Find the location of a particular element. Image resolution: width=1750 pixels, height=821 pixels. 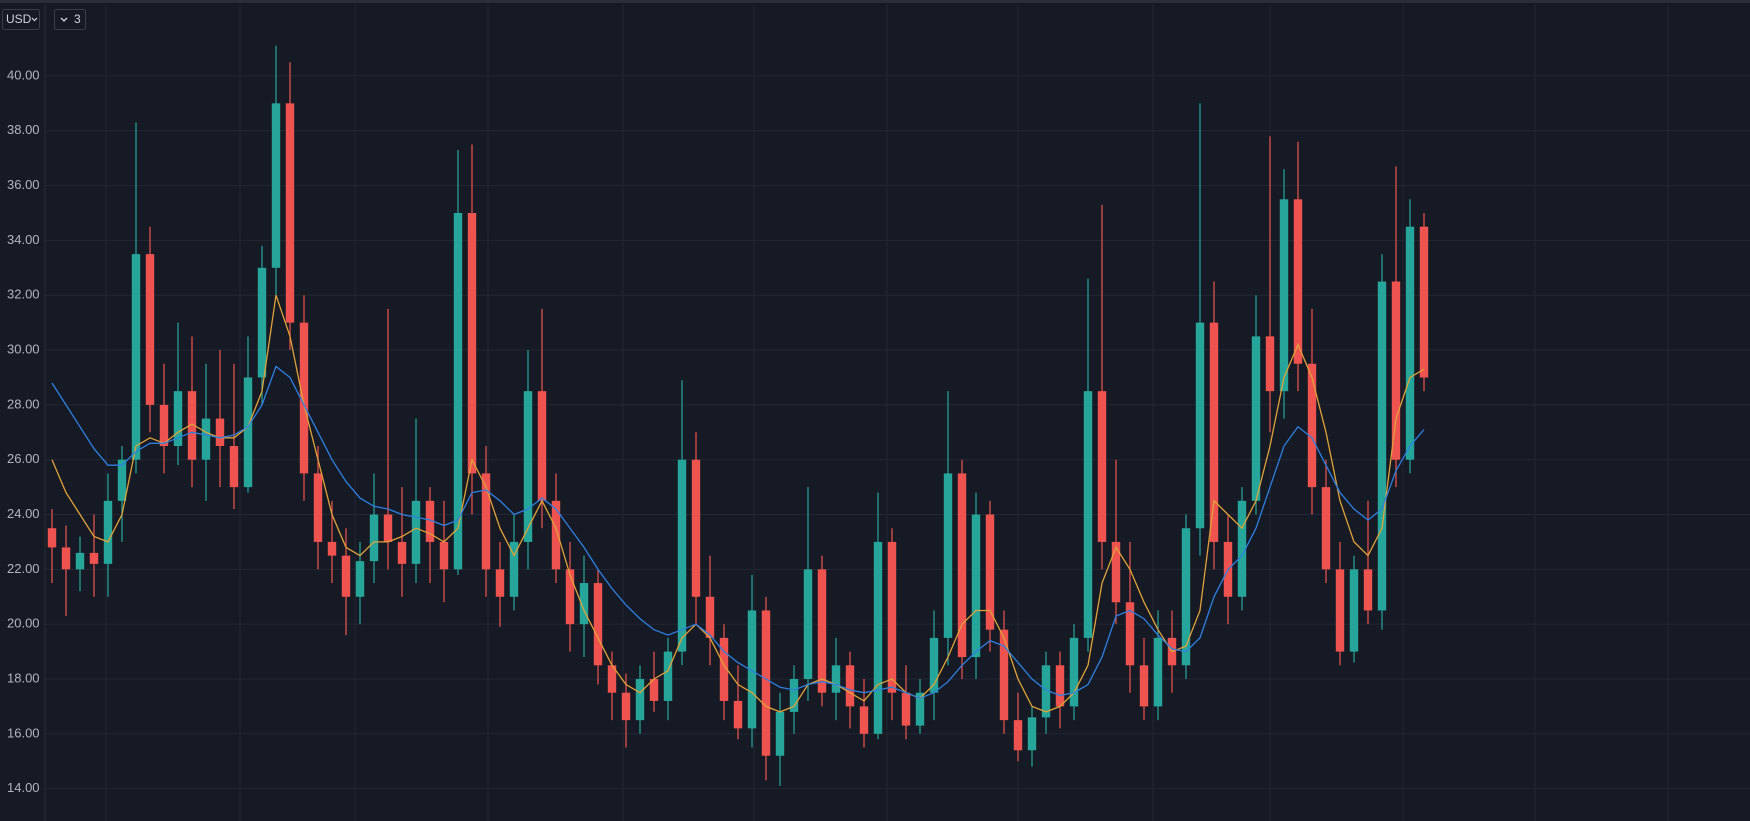

count-button is located at coordinates (70, 19).